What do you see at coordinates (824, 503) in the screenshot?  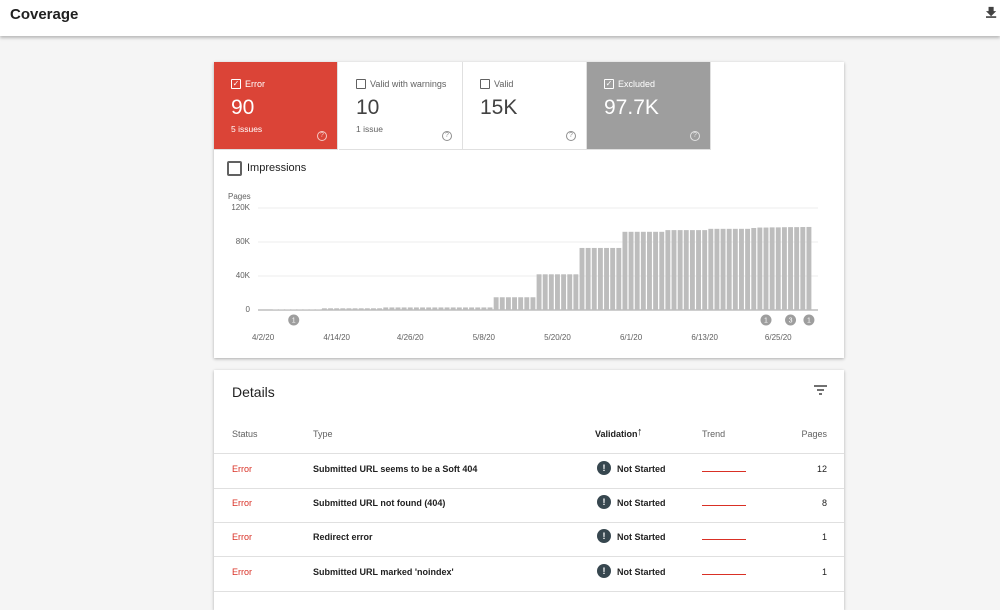 I see `row-pages: 8` at bounding box center [824, 503].